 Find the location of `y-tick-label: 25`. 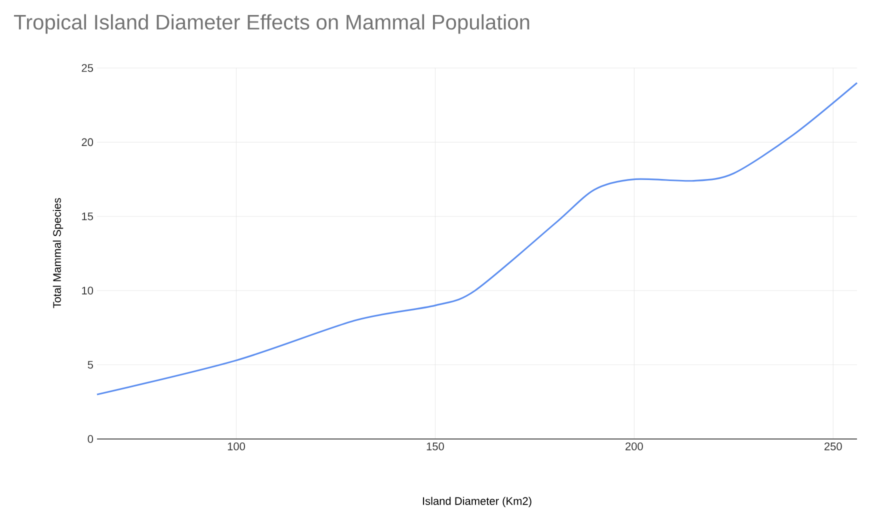

y-tick-label: 25 is located at coordinates (88, 68).